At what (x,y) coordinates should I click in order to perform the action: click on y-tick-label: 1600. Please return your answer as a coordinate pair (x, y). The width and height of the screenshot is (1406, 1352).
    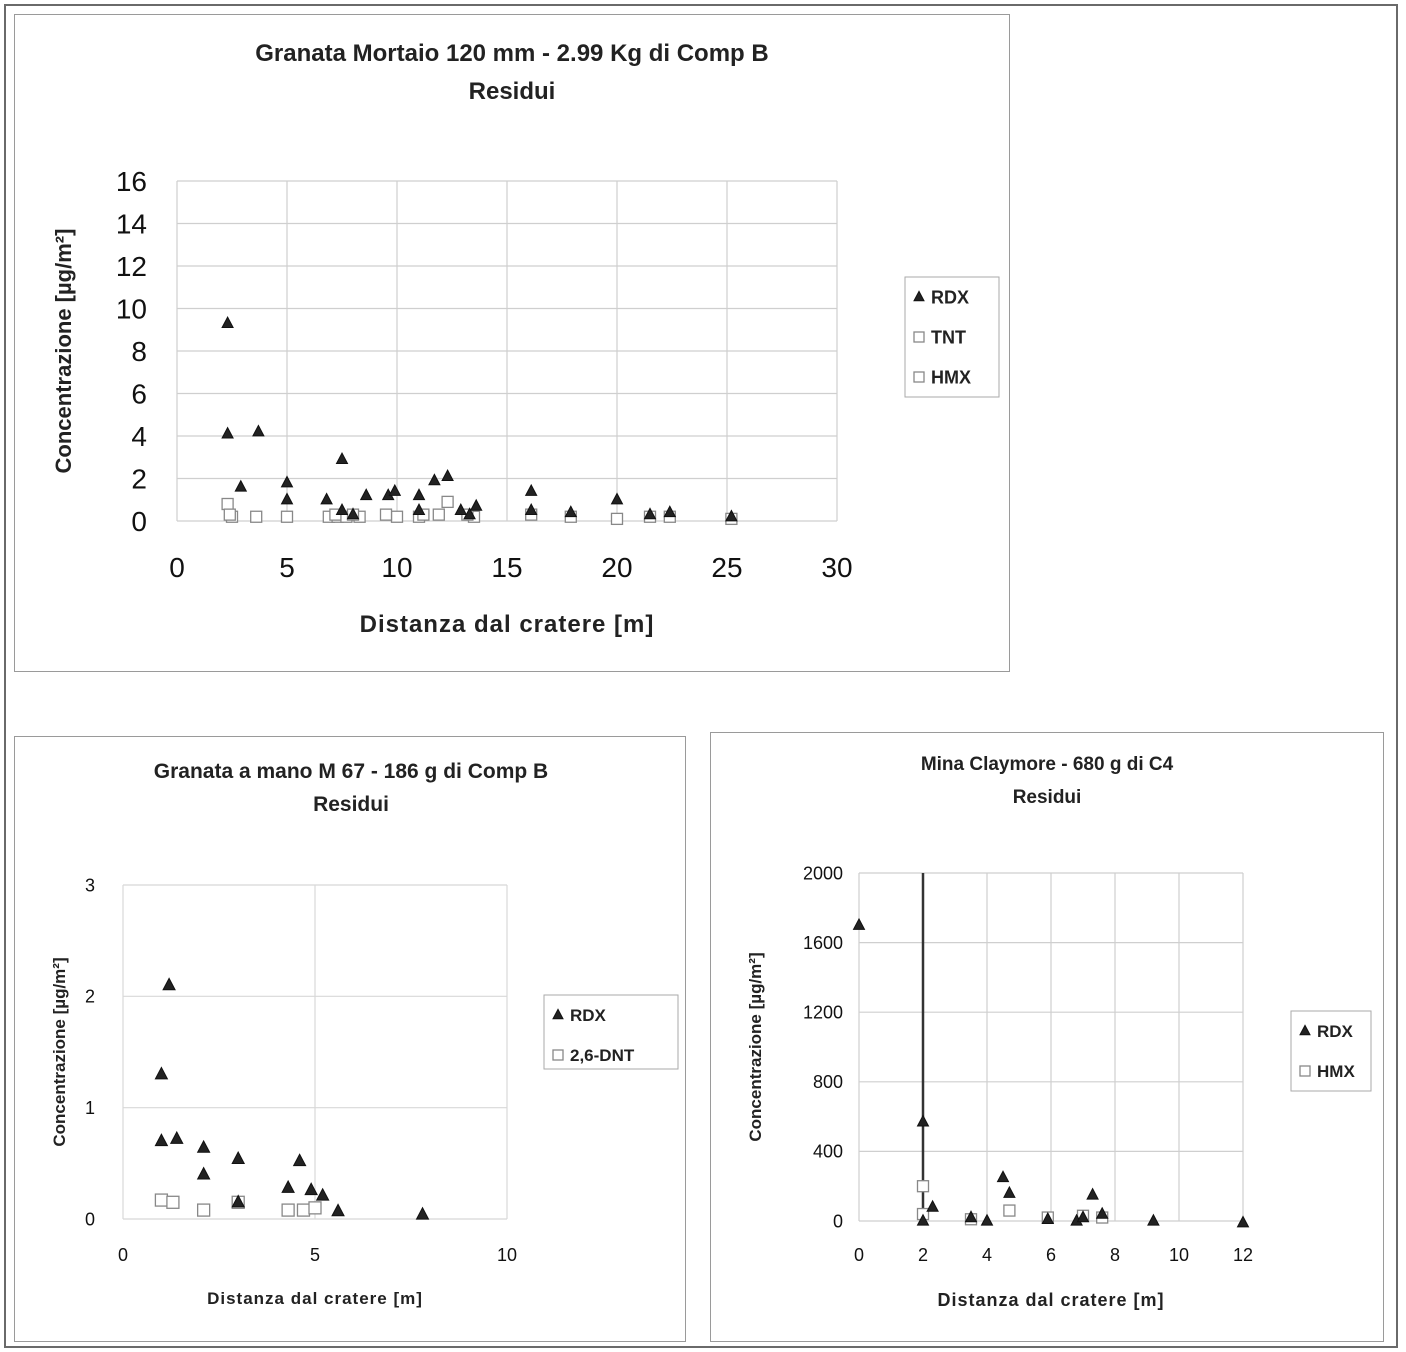
    Looking at the image, I should click on (823, 943).